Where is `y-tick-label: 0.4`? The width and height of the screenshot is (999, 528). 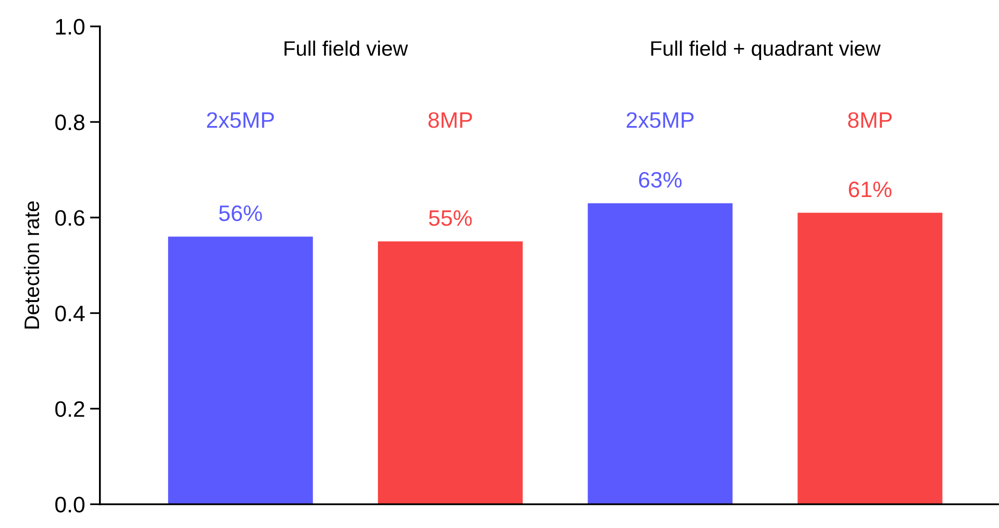 y-tick-label: 0.4 is located at coordinates (70, 314).